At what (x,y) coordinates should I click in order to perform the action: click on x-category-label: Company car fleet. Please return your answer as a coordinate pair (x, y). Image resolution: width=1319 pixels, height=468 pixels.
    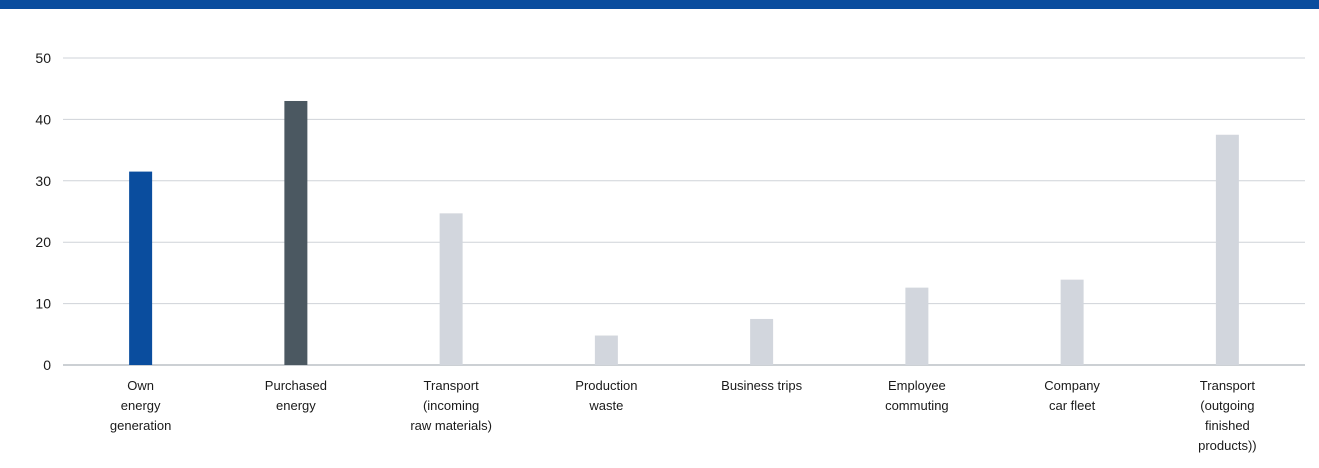
    Looking at the image, I should click on (1072, 395).